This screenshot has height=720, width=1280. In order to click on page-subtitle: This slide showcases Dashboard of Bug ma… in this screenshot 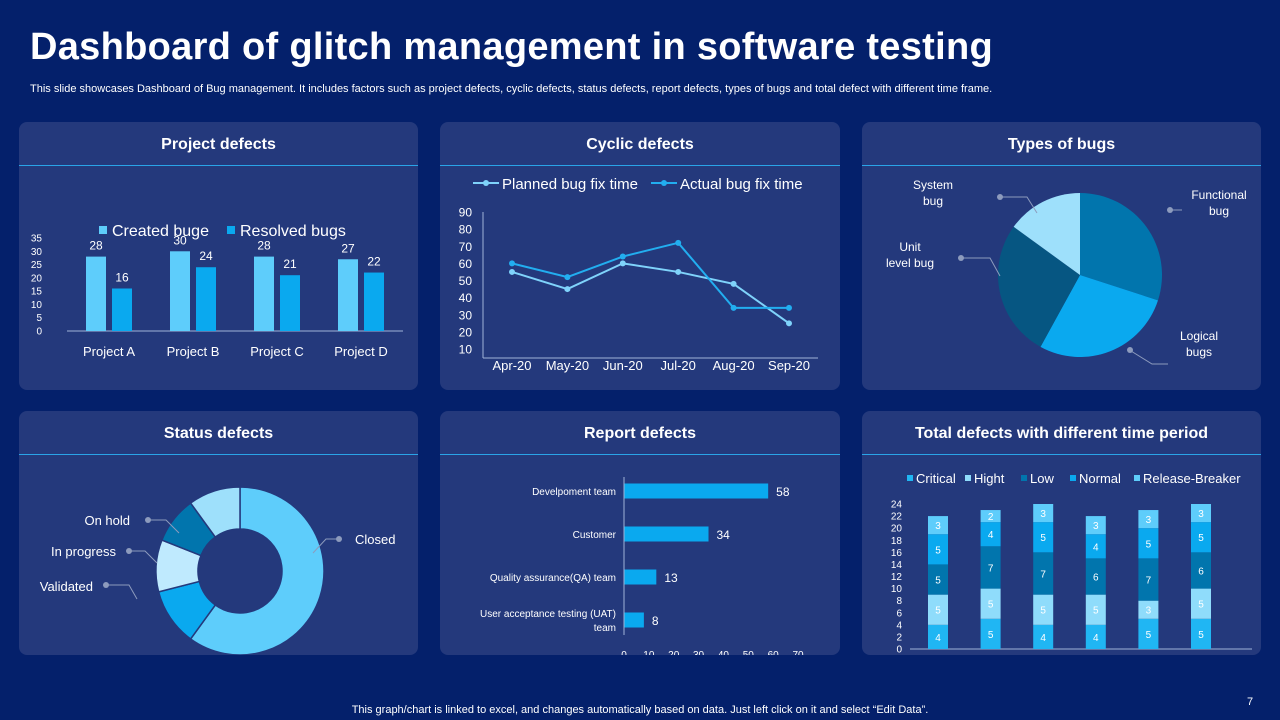, I will do `click(511, 89)`.